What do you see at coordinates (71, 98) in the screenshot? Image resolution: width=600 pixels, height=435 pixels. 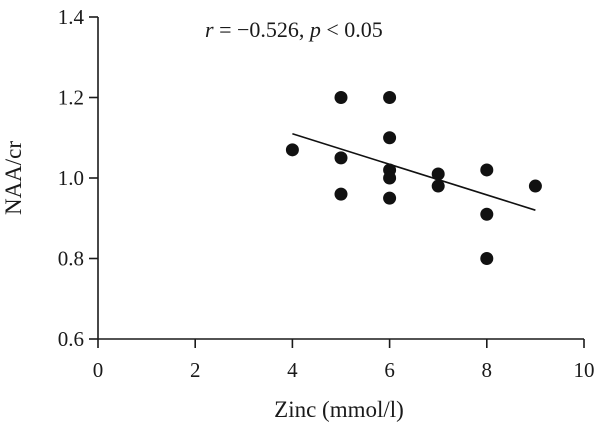 I see `y-tick-label: 1.2` at bounding box center [71, 98].